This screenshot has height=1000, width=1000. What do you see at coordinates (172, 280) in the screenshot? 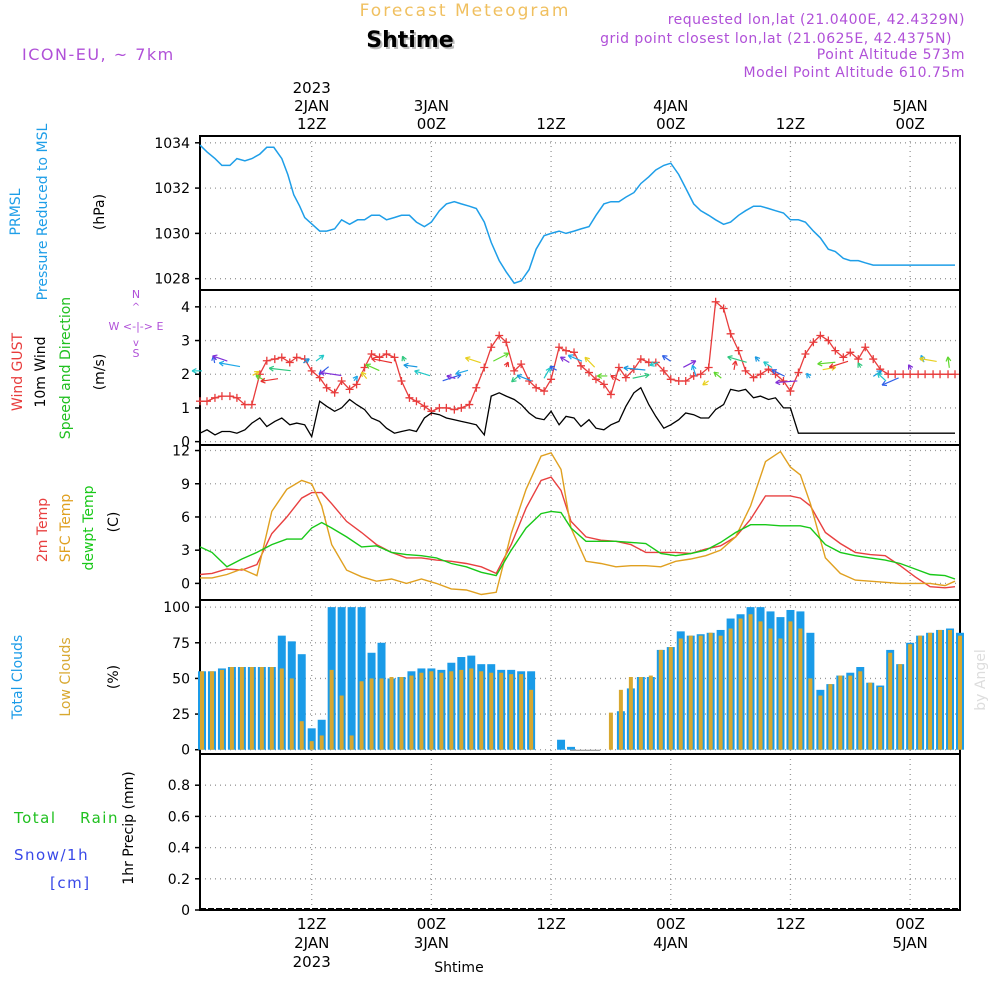
I see `y-tick-label: 1028` at bounding box center [172, 280].